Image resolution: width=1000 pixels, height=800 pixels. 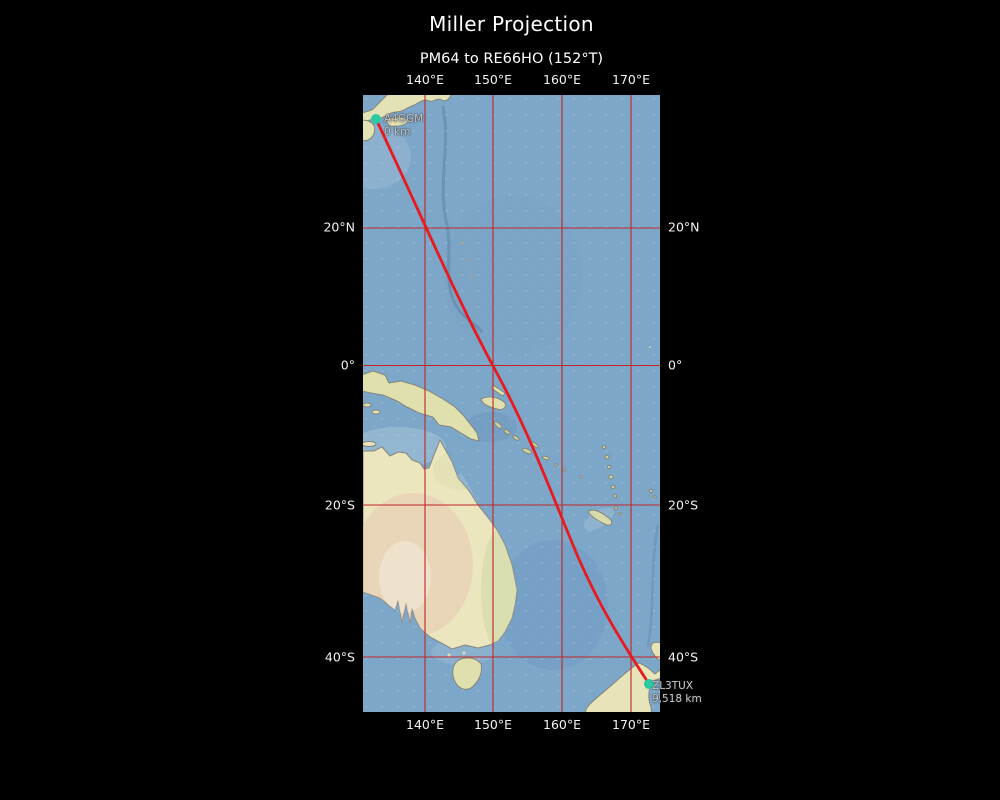 What do you see at coordinates (376, 412) in the screenshot?
I see `island-aru` at bounding box center [376, 412].